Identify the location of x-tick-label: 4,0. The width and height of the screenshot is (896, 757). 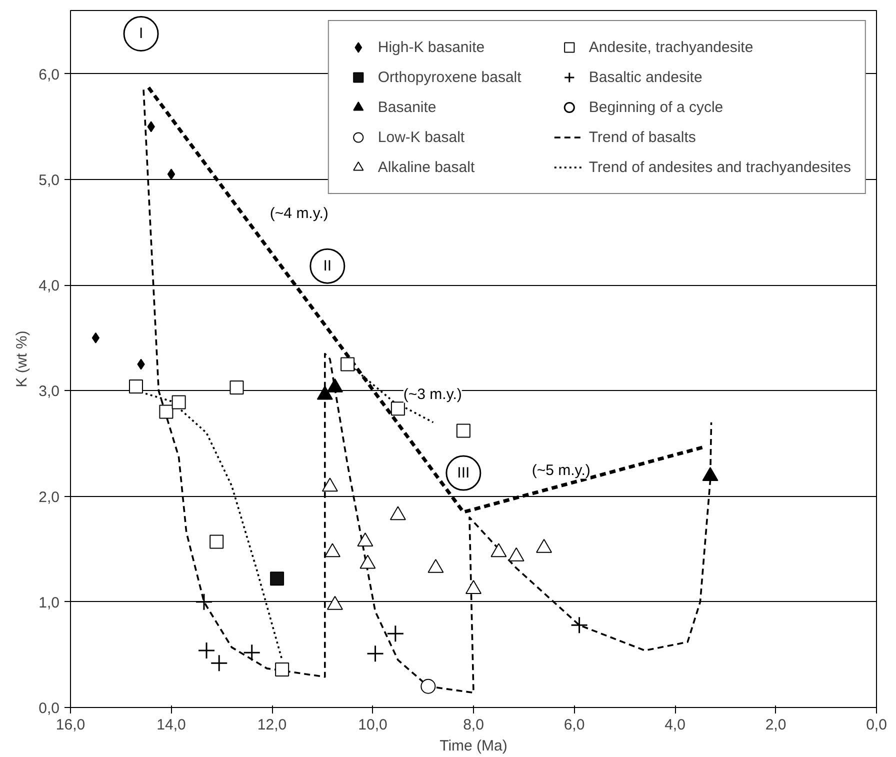
(675, 725).